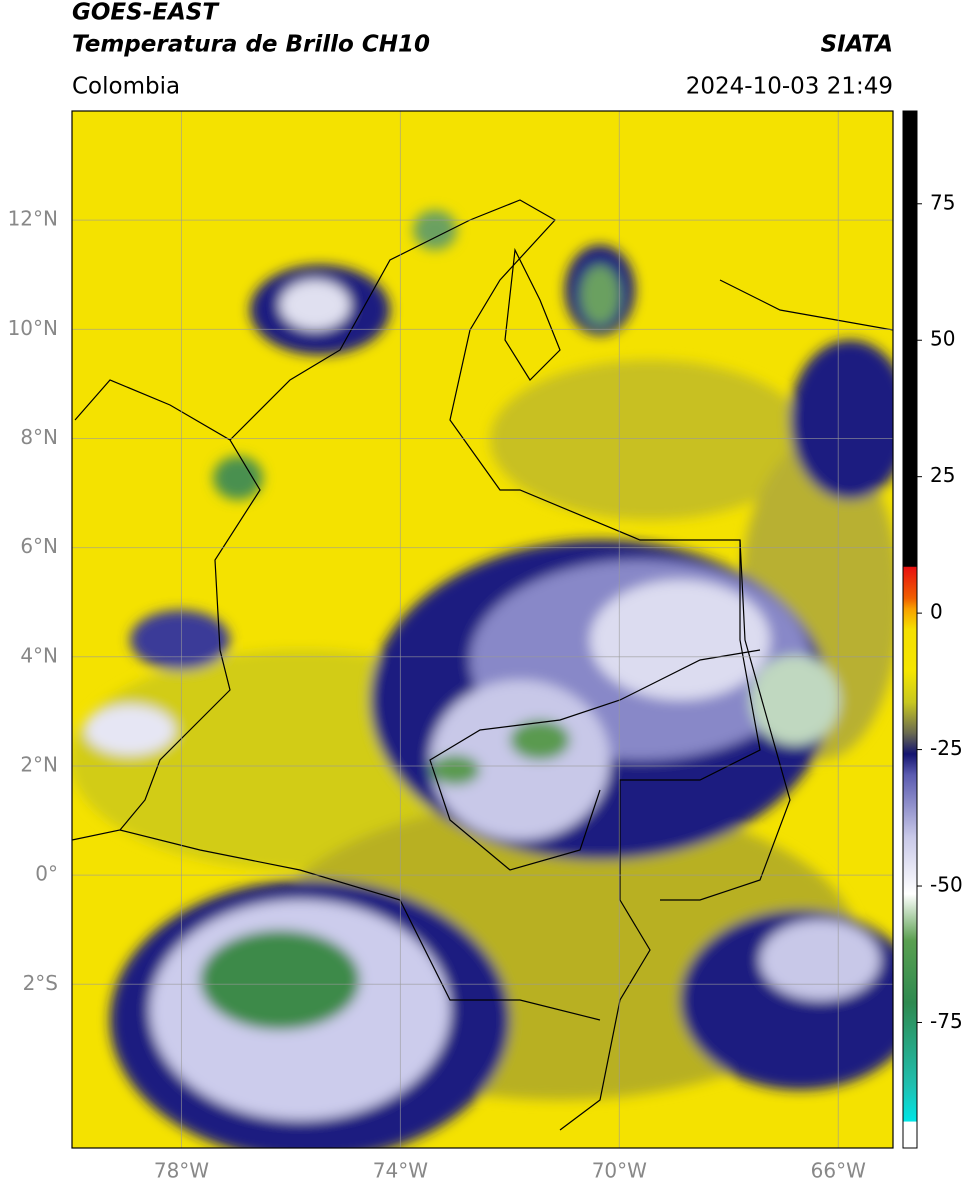  Describe the element at coordinates (789, 87) in the screenshot. I see `timestamp: 2024-10-03 21:49` at that location.